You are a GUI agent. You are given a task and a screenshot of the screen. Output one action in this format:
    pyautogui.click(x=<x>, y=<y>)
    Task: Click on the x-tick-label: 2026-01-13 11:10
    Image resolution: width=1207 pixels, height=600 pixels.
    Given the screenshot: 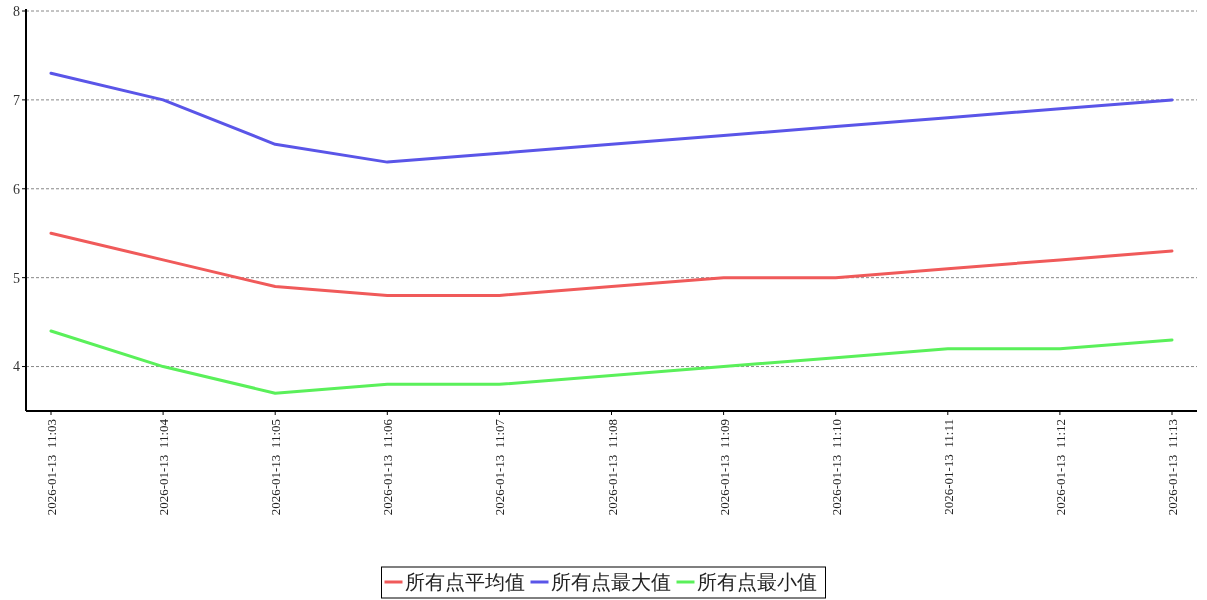 What is the action you would take?
    pyautogui.click(x=836, y=467)
    